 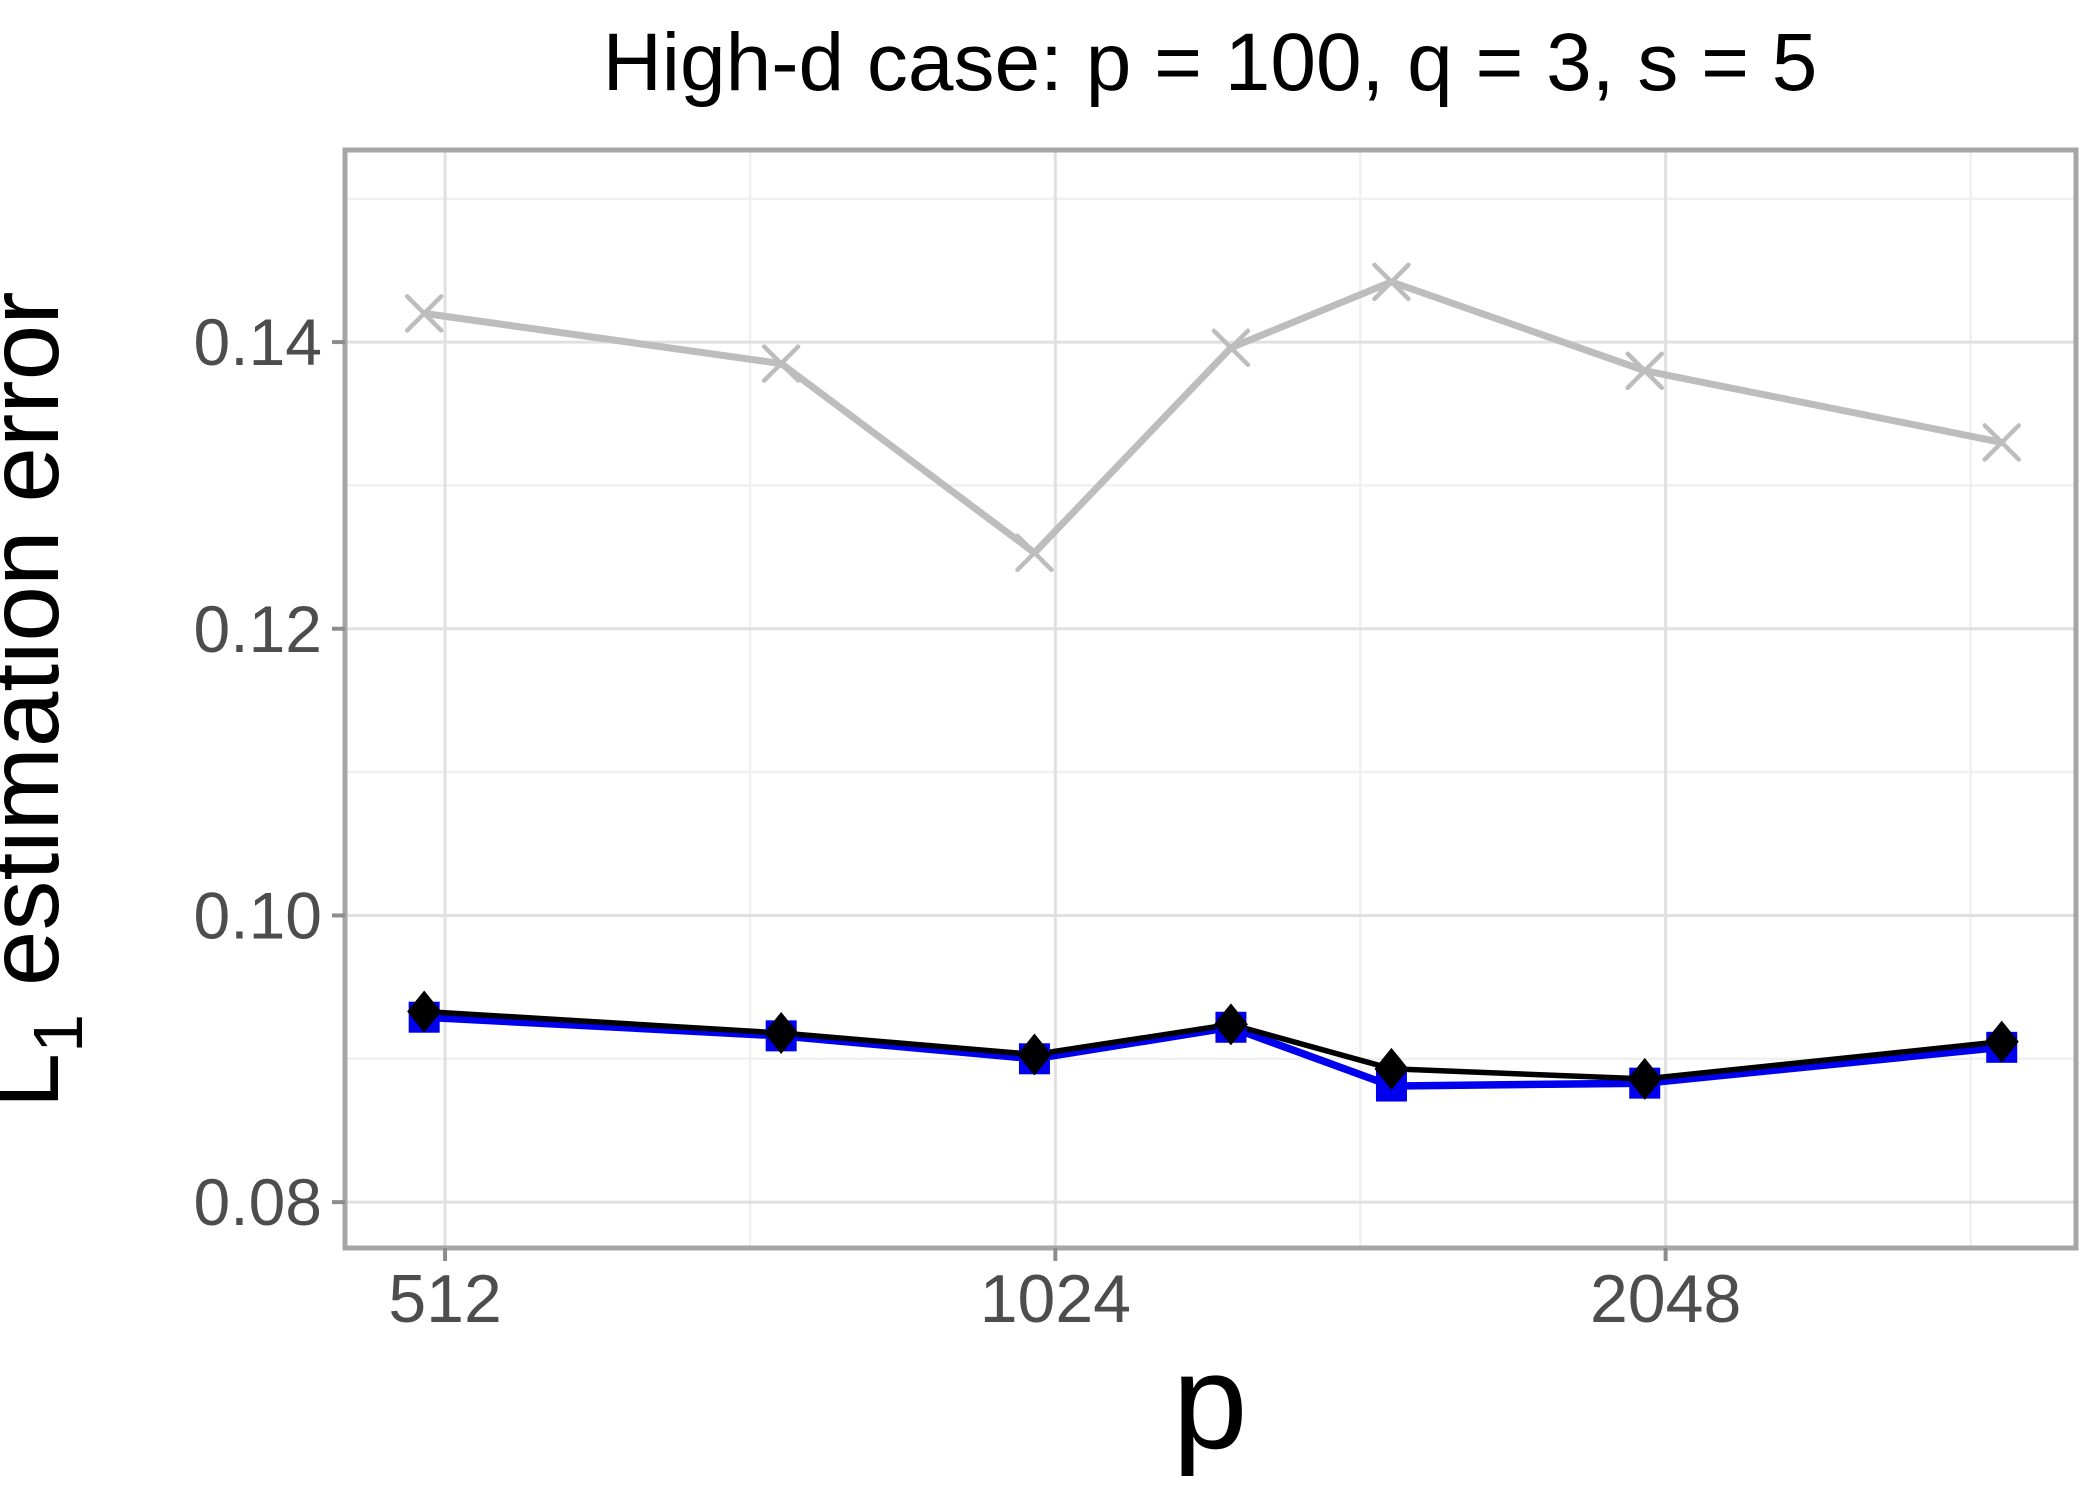 I want to click on y-tick-label: 0.12, so click(x=258, y=629).